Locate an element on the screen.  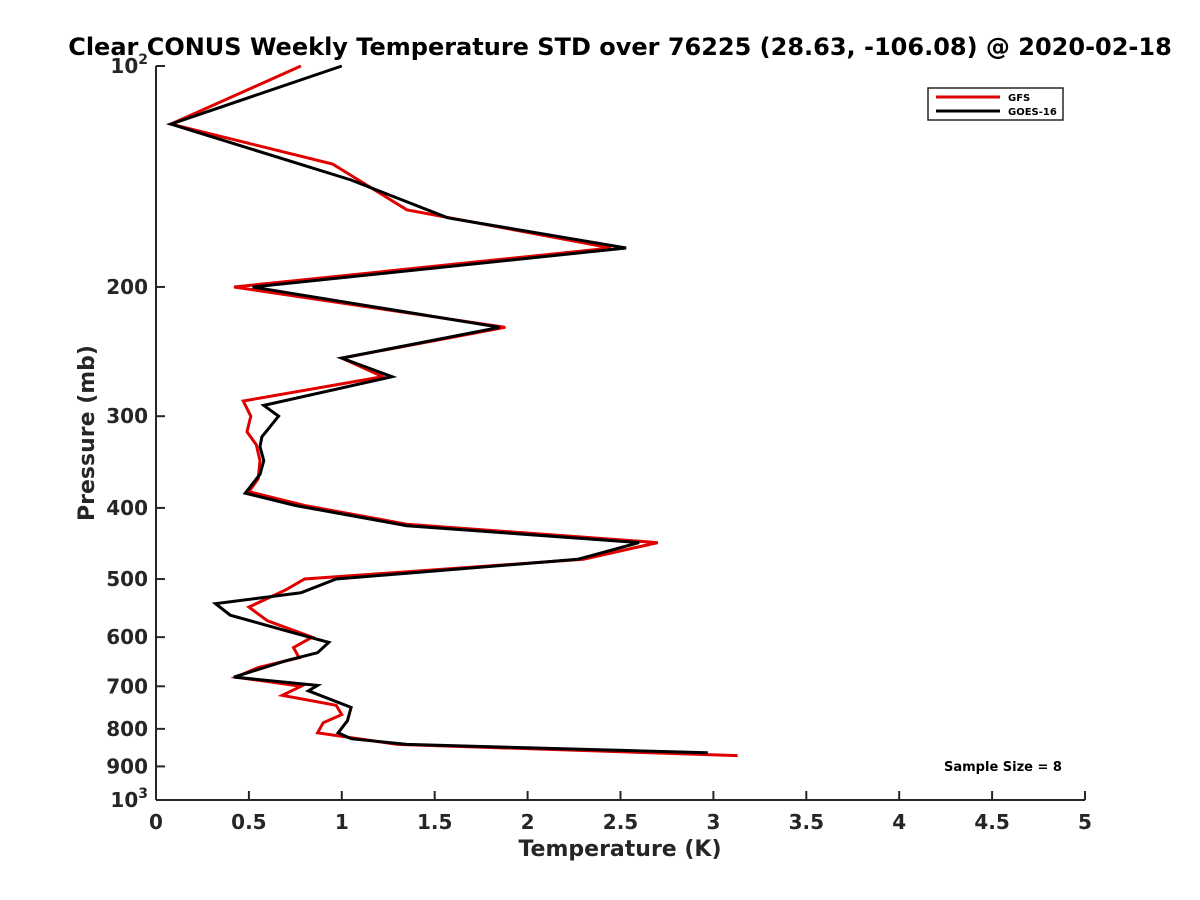
x-tick-label: 4 is located at coordinates (899, 822).